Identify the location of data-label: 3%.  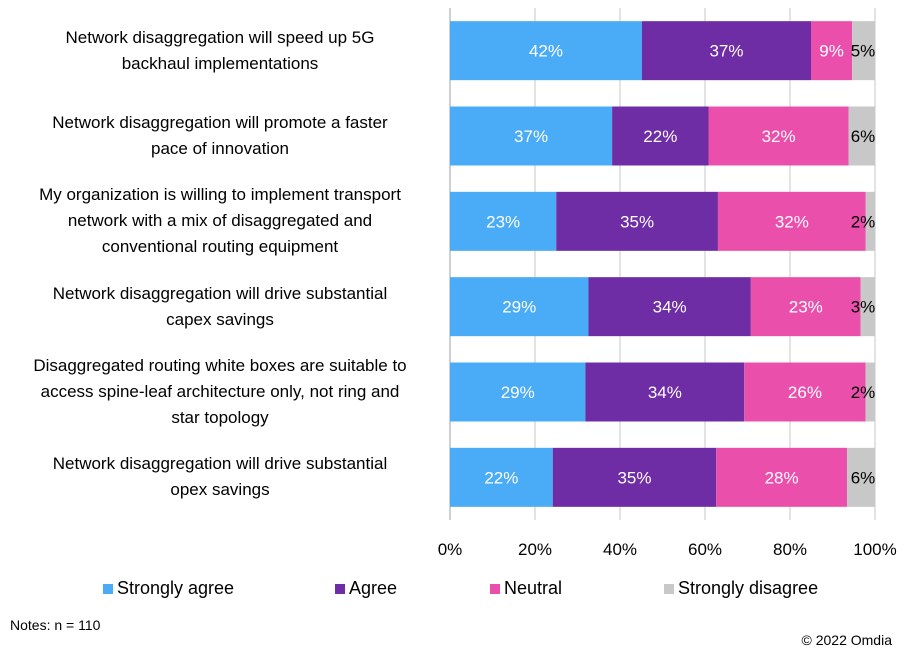
(863, 307).